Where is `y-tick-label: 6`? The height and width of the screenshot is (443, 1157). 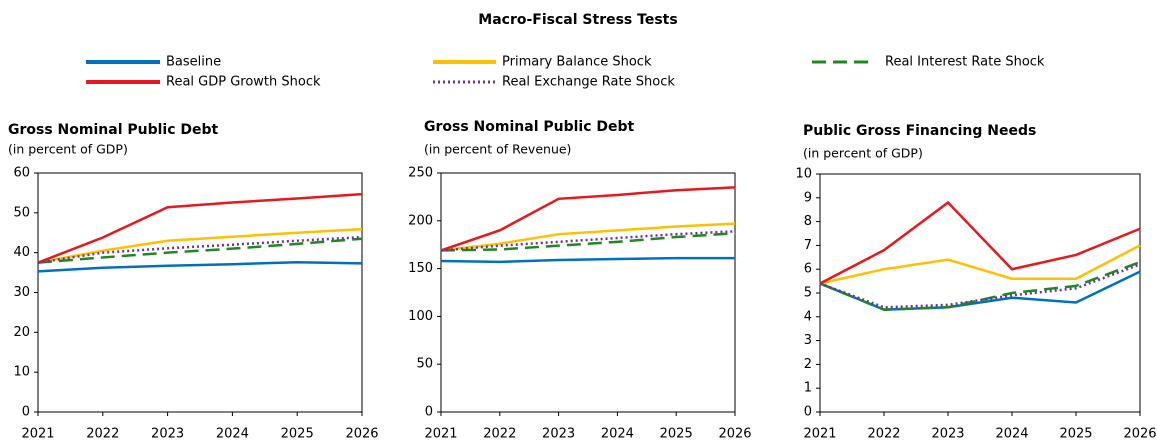 y-tick-label: 6 is located at coordinates (808, 269).